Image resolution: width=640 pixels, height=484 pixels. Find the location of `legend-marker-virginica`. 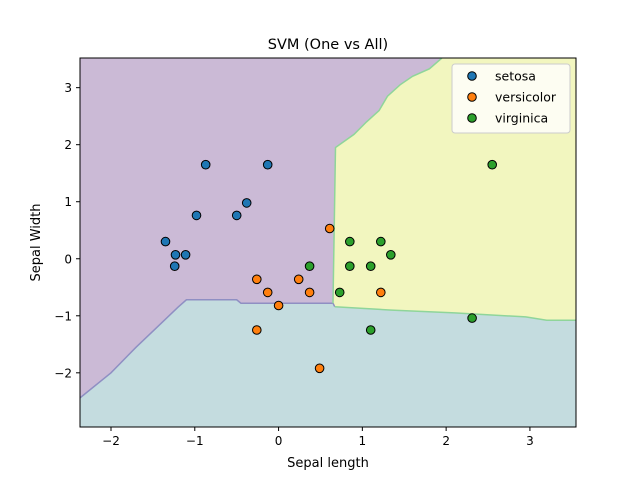

legend-marker-virginica is located at coordinates (472, 118).